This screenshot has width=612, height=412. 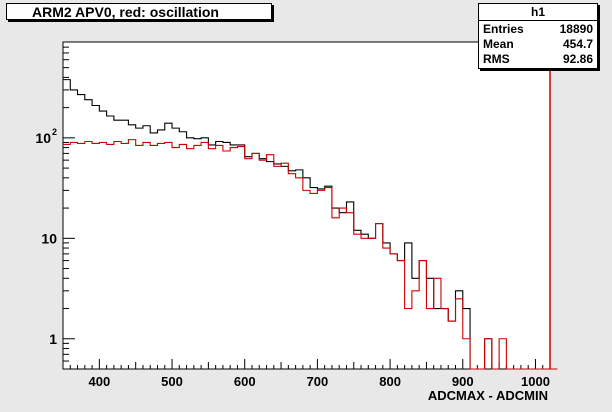 I want to click on stats-value: 92.86, so click(x=577, y=59).